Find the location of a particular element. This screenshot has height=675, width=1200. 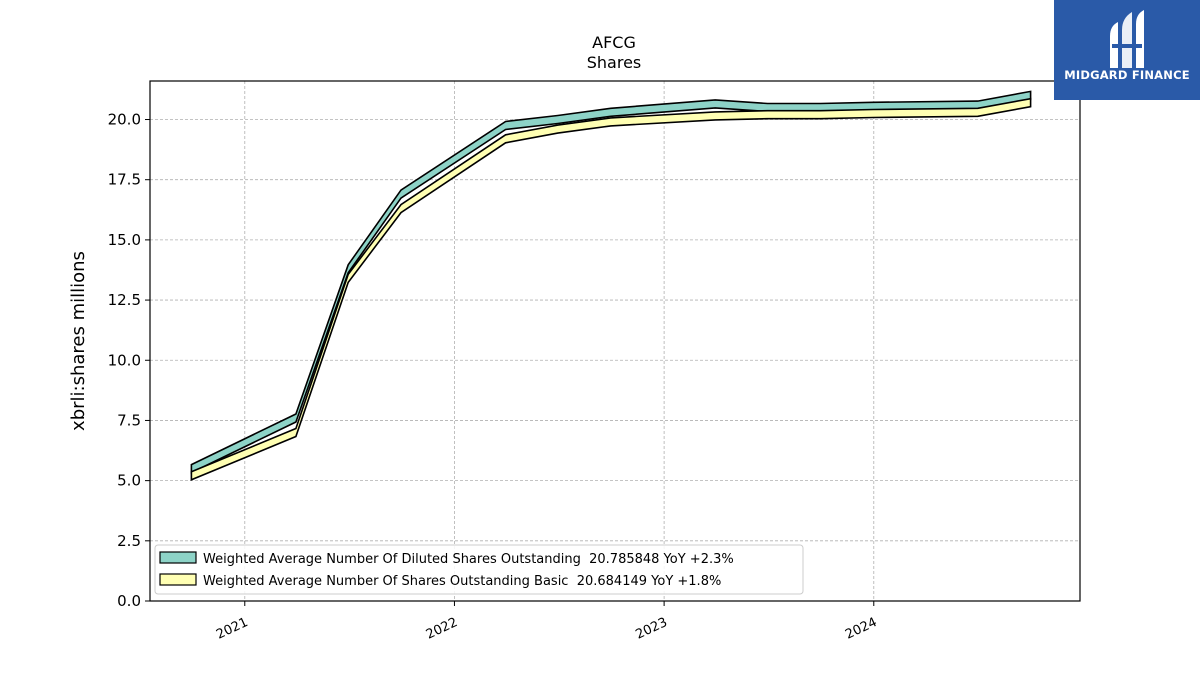

logo-mark-icon is located at coordinates (1127, 39).